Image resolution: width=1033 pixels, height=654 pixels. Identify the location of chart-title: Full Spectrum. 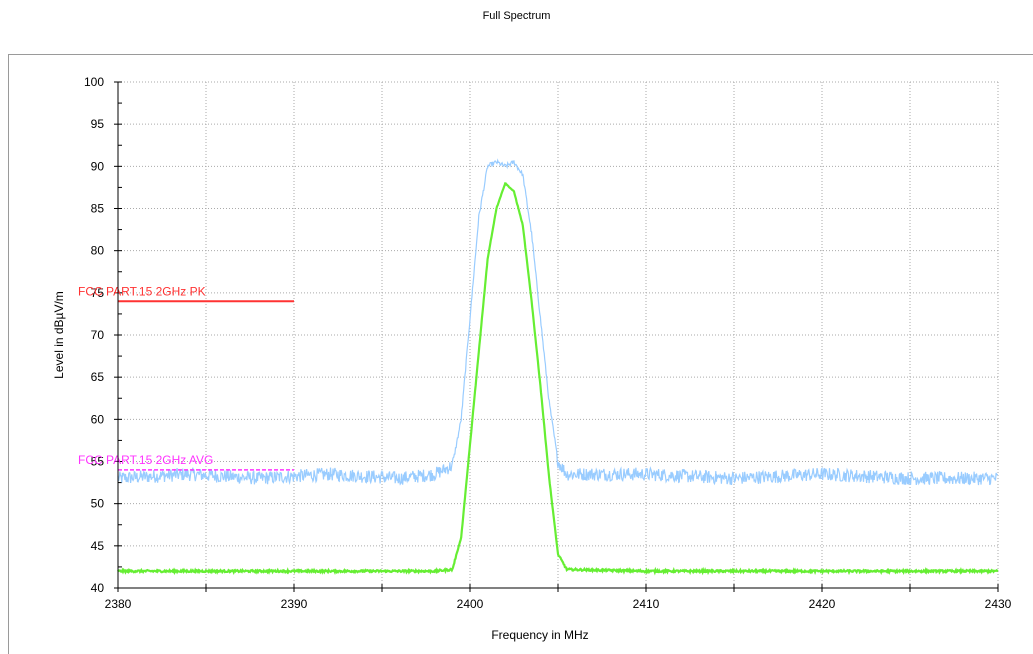
(516, 16).